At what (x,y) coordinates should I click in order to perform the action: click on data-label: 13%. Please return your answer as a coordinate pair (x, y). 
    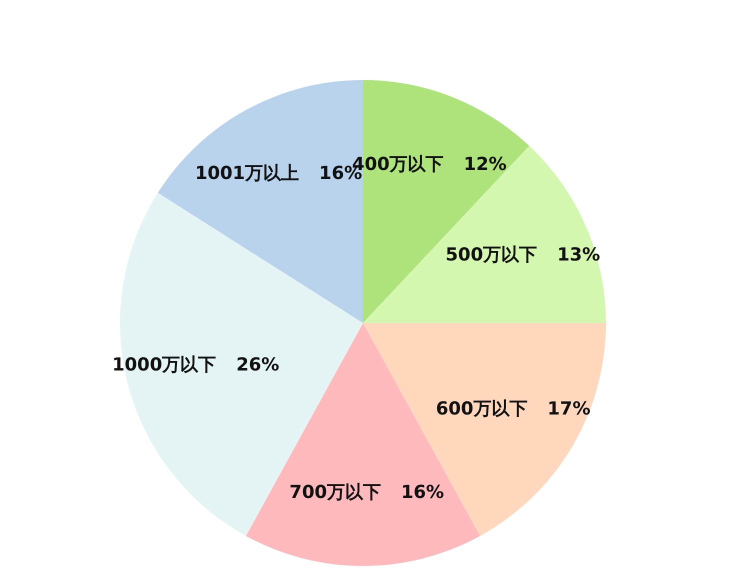
    Looking at the image, I should click on (578, 255).